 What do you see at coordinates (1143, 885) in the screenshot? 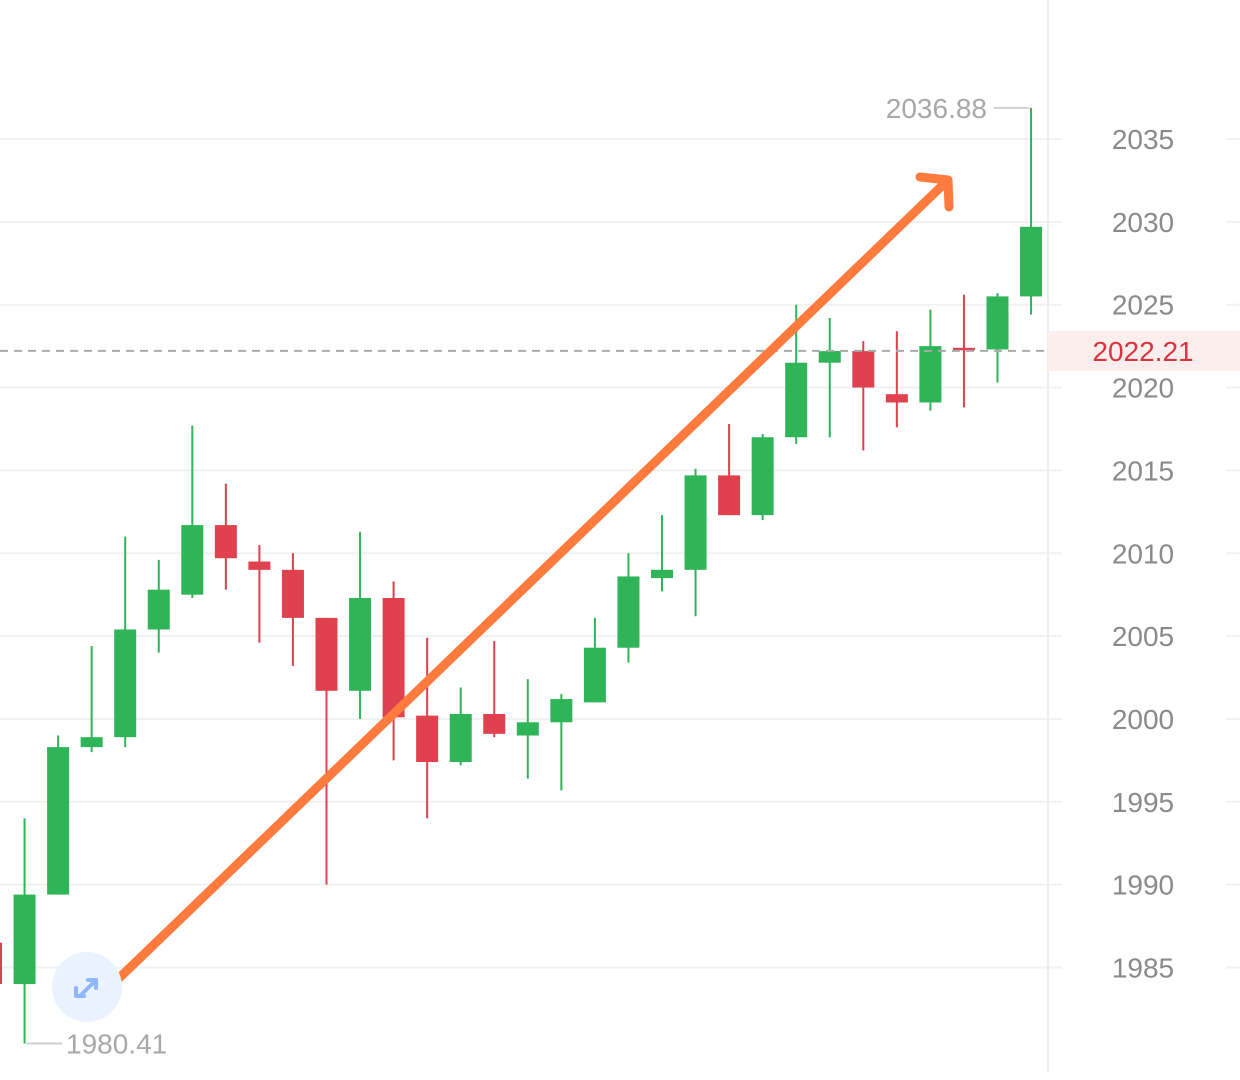
I see `y-tick-label: 1990` at bounding box center [1143, 885].